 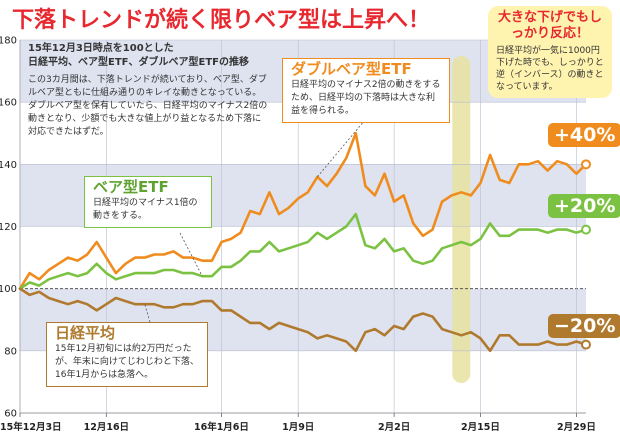 I want to click on connector-bear, so click(x=191, y=254).